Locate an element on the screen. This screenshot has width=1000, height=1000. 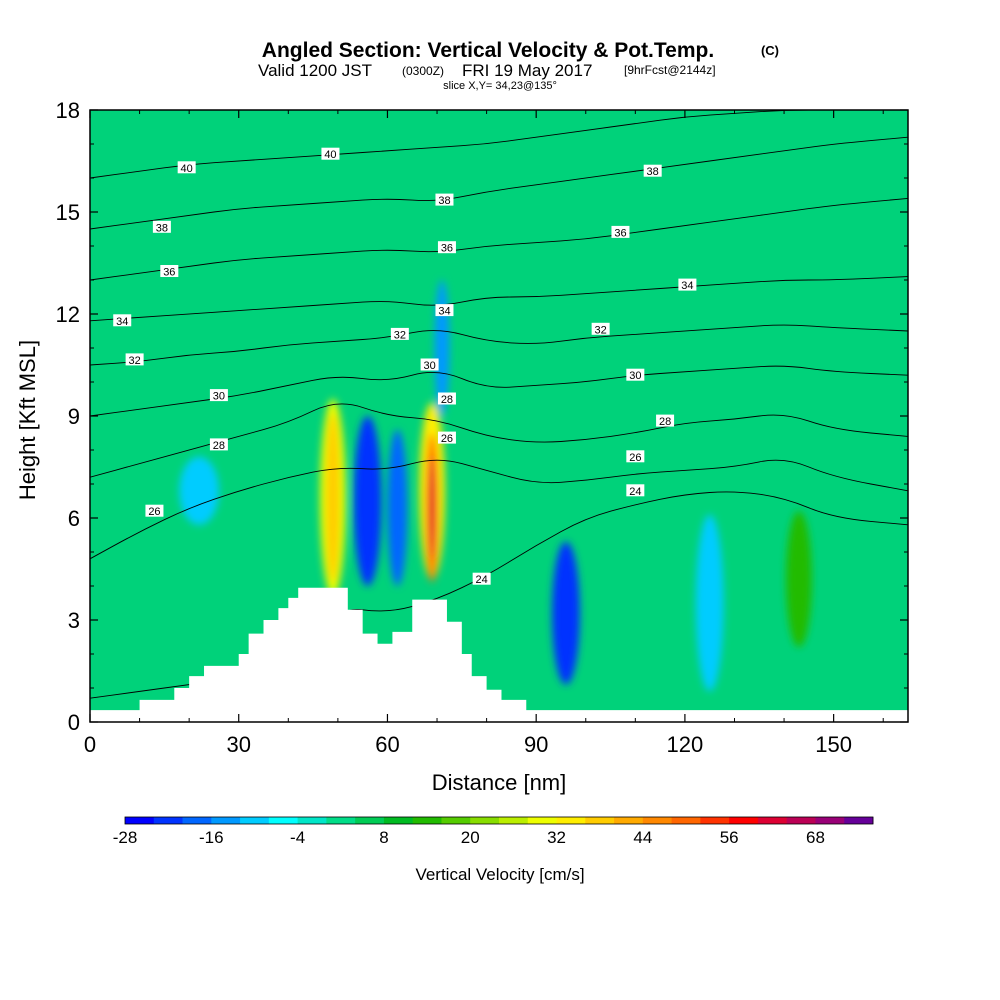
colorbar-tick-label: -4 is located at coordinates (297, 837).